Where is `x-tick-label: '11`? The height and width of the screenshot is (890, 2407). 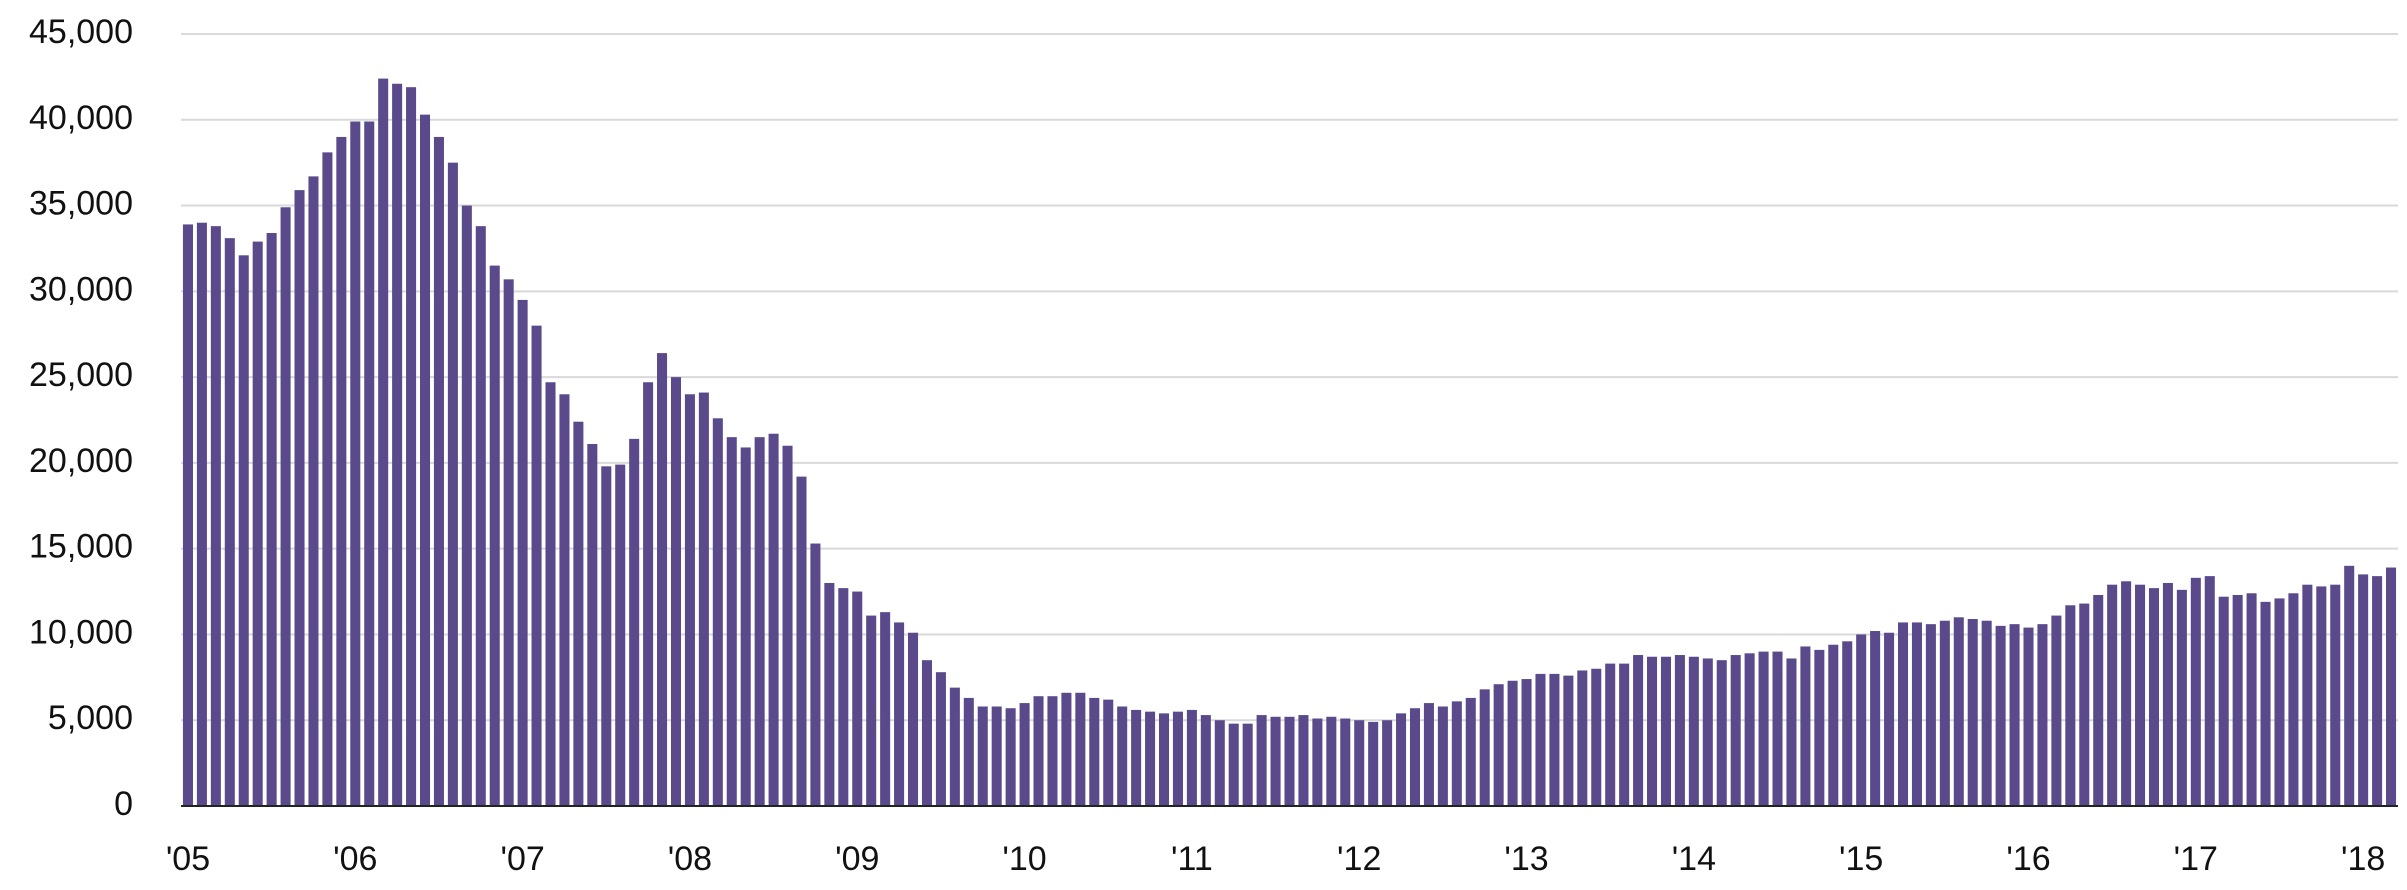 x-tick-label: '11 is located at coordinates (1192, 859).